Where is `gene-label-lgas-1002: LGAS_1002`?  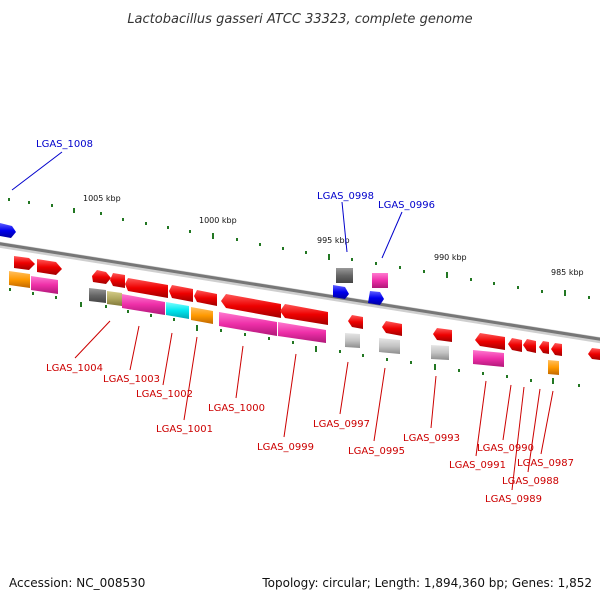 gene-label-lgas-1002: LGAS_1002 is located at coordinates (164, 394).